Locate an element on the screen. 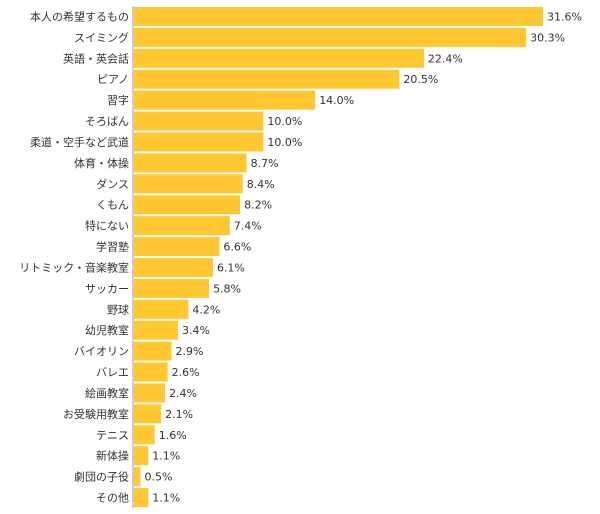 This screenshot has height=514, width=600. value-label: 6.1% is located at coordinates (231, 267).